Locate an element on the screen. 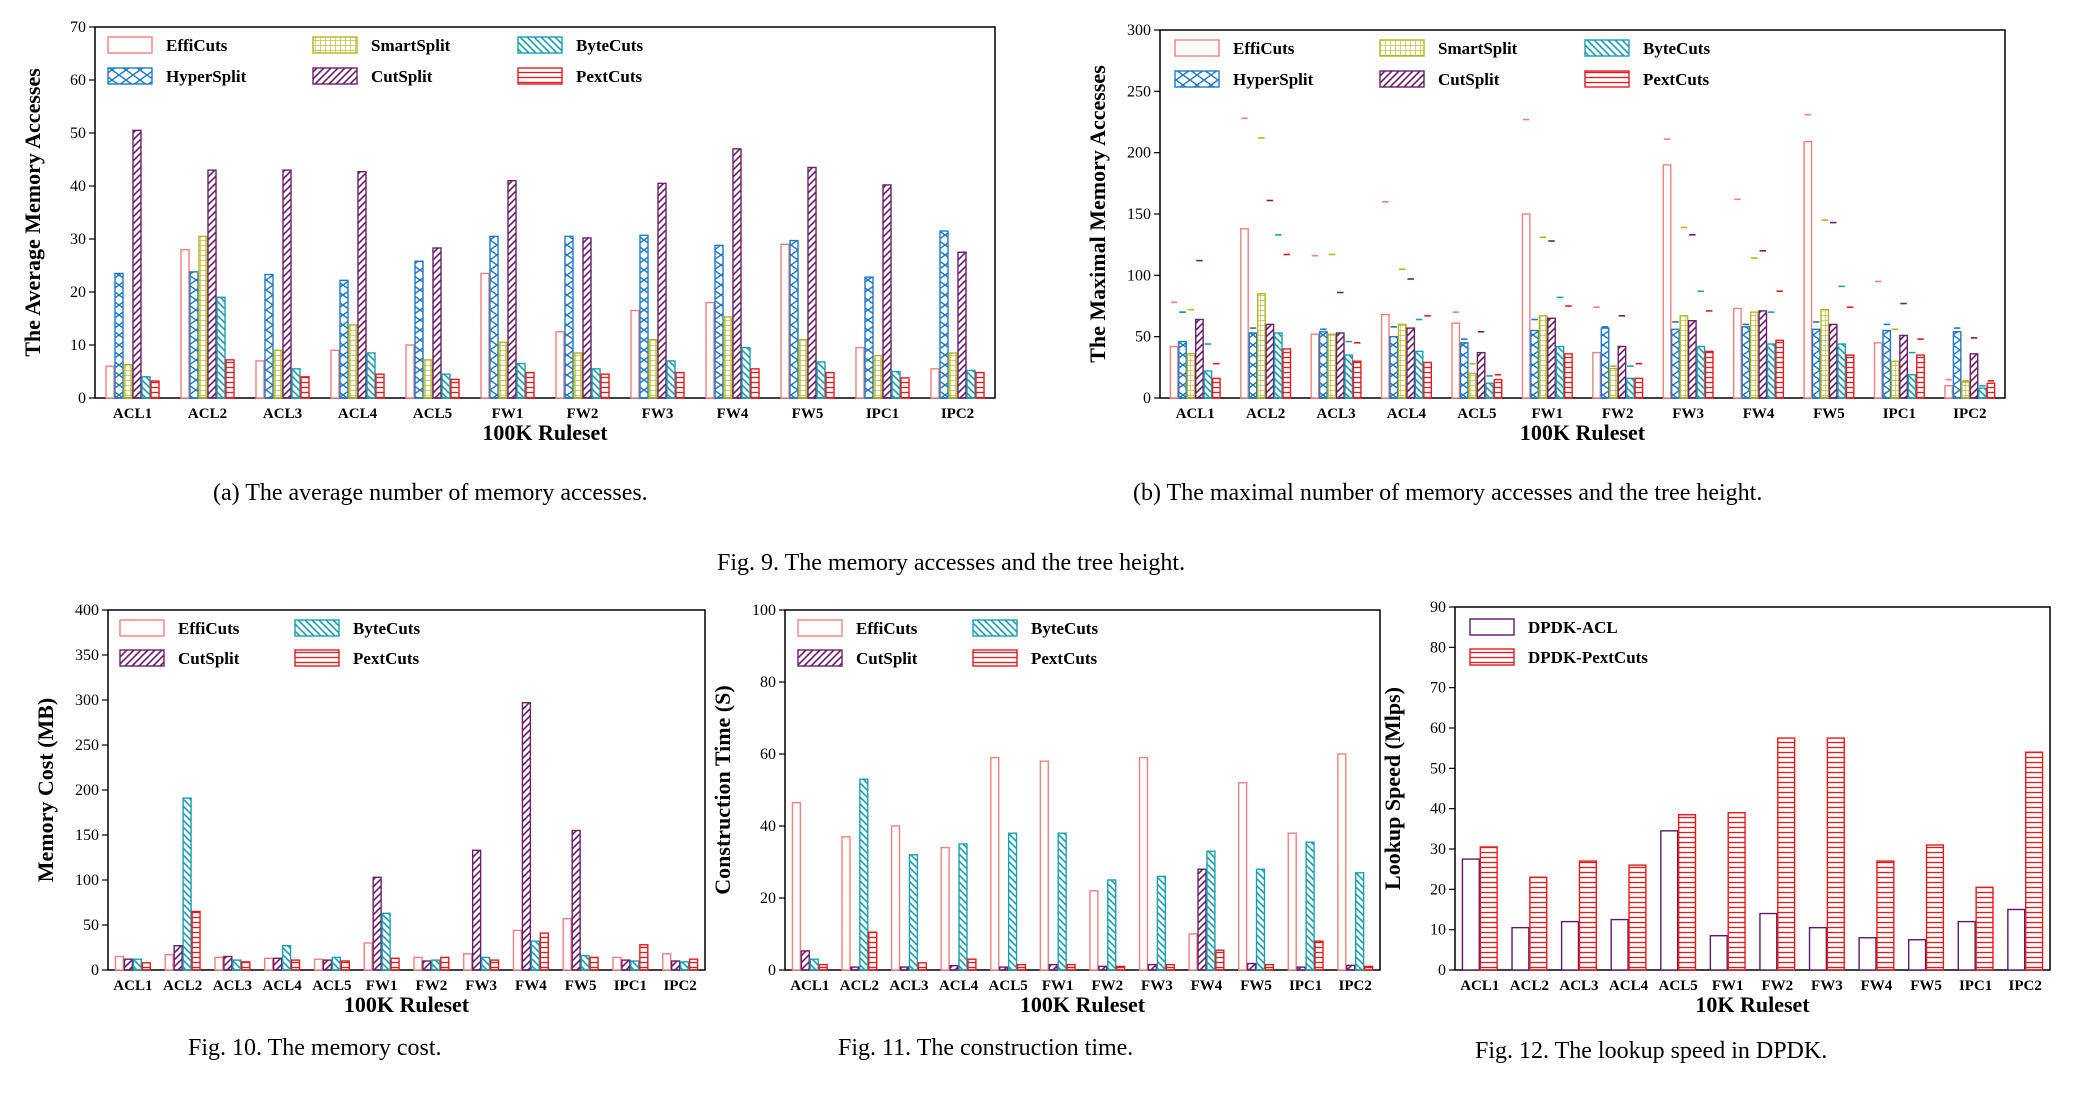 The height and width of the screenshot is (1108, 2079). x-tick-label: FW5 is located at coordinates (1829, 414).